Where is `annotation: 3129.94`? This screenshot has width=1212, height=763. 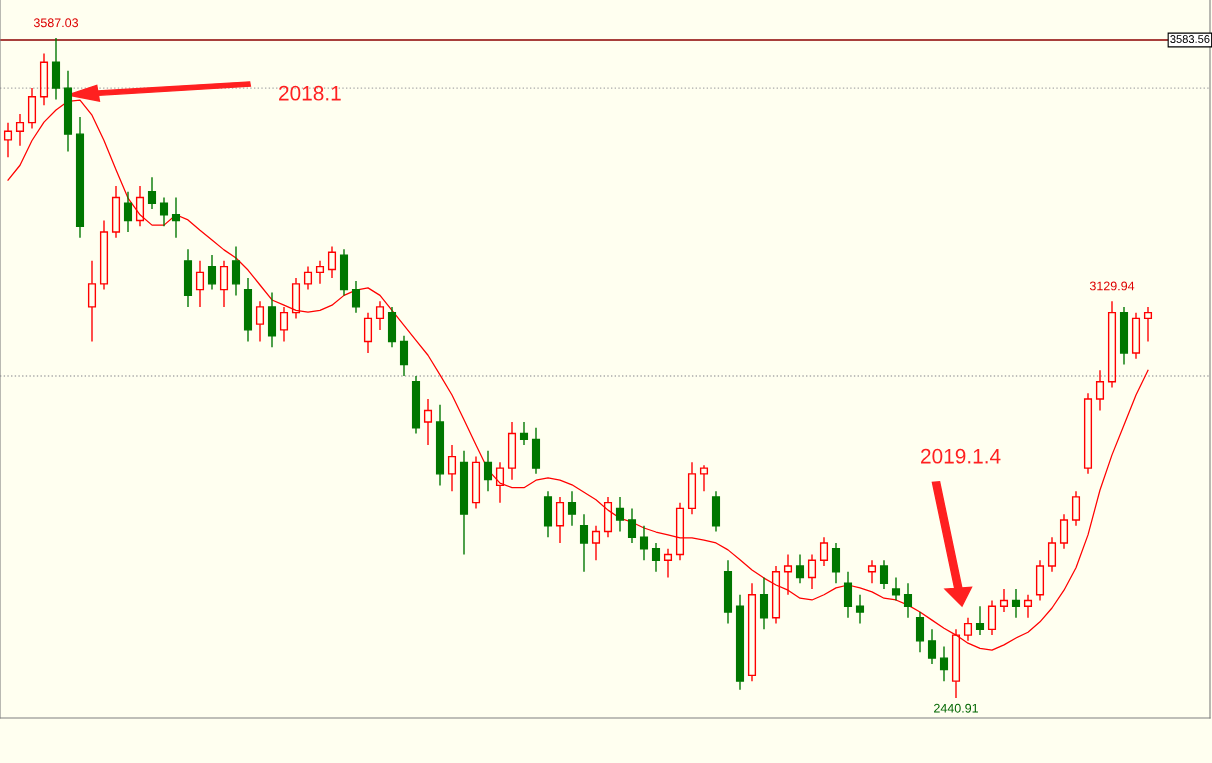 annotation: 3129.94 is located at coordinates (1112, 286).